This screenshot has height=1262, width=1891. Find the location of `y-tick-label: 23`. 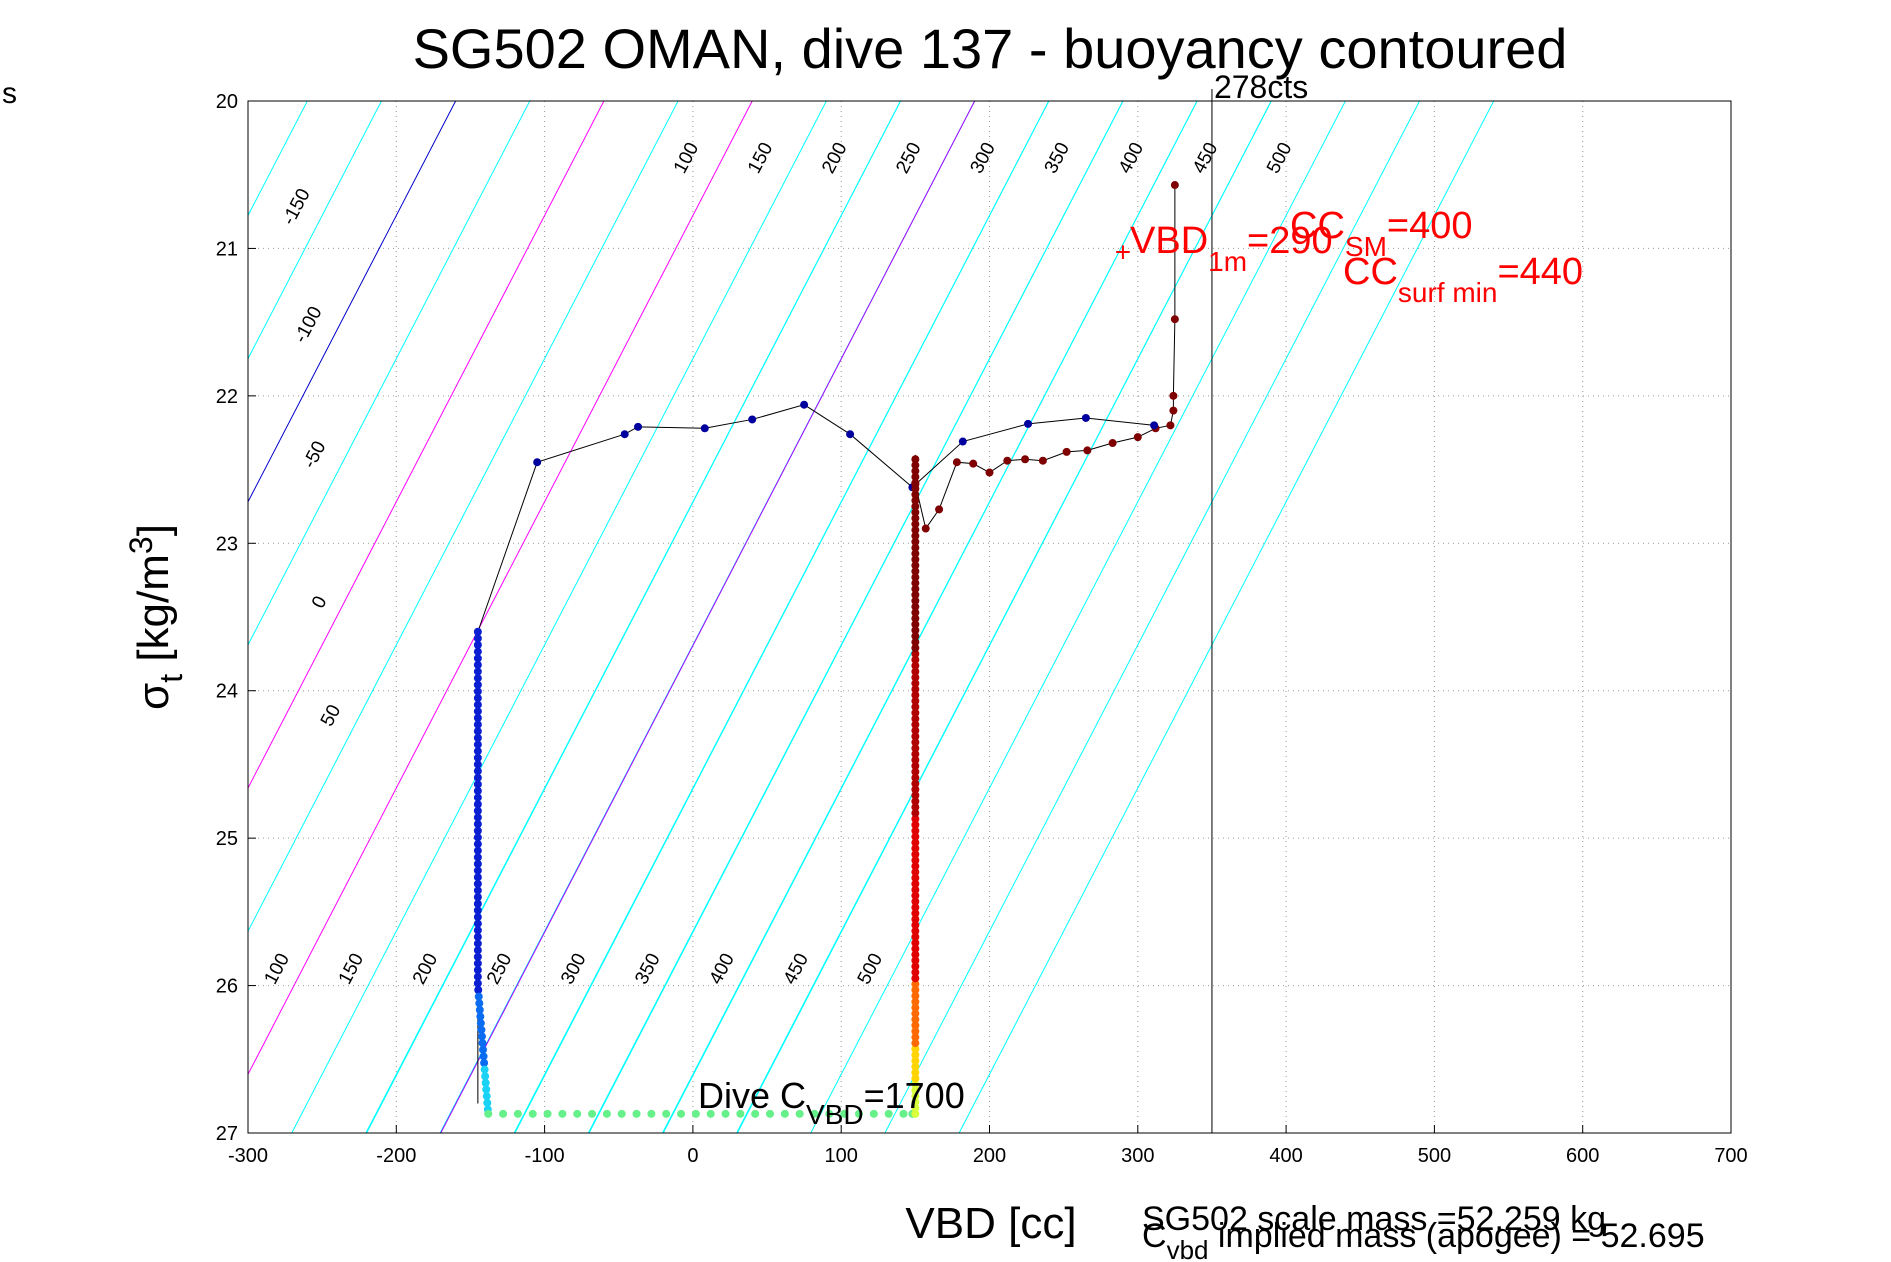

y-tick-label: 23 is located at coordinates (227, 544).